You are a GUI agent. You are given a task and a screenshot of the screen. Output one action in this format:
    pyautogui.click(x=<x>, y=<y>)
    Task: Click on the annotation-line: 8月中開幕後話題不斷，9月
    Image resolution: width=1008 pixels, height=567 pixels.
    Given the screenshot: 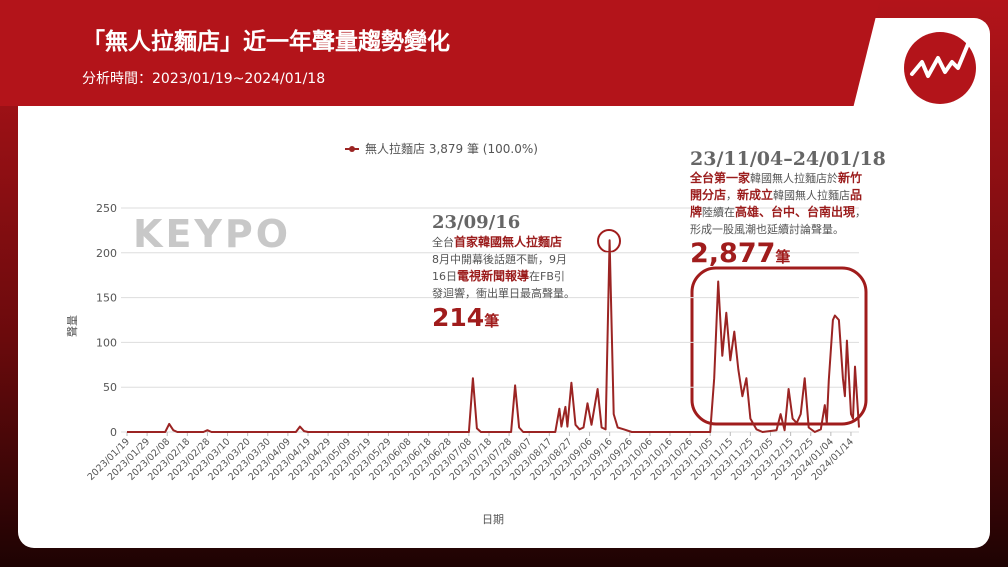 What is the action you would take?
    pyautogui.click(x=503, y=259)
    